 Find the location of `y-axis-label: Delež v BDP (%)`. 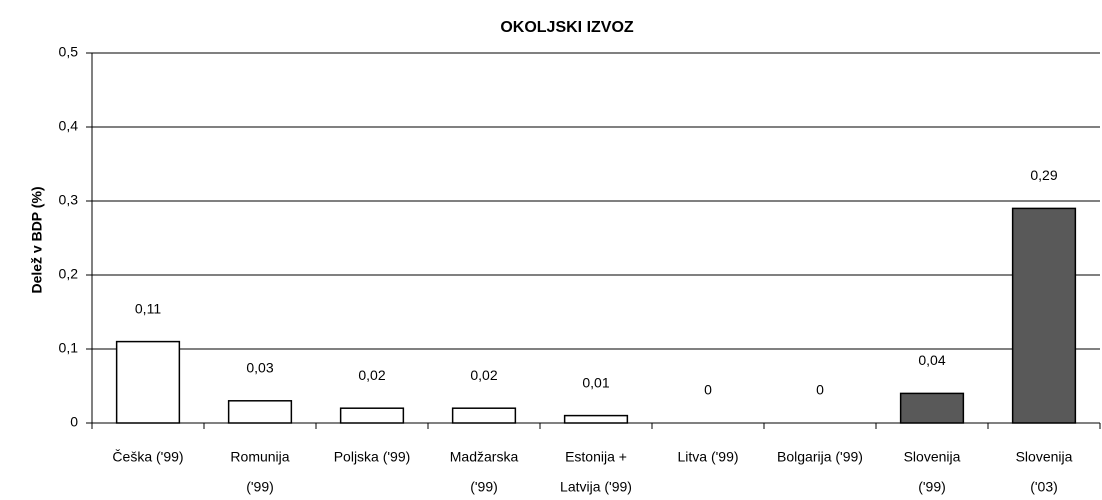

y-axis-label: Delež v BDP (%) is located at coordinates (37, 239).